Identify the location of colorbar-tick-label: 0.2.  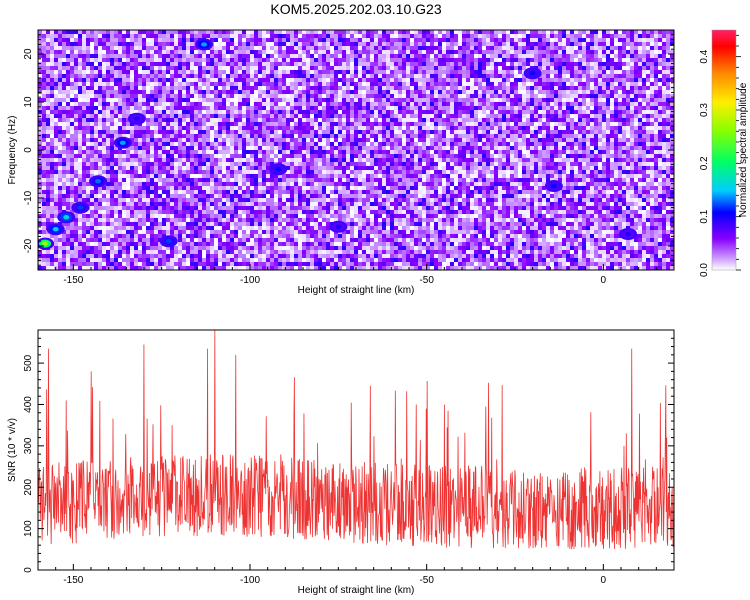
(704, 163).